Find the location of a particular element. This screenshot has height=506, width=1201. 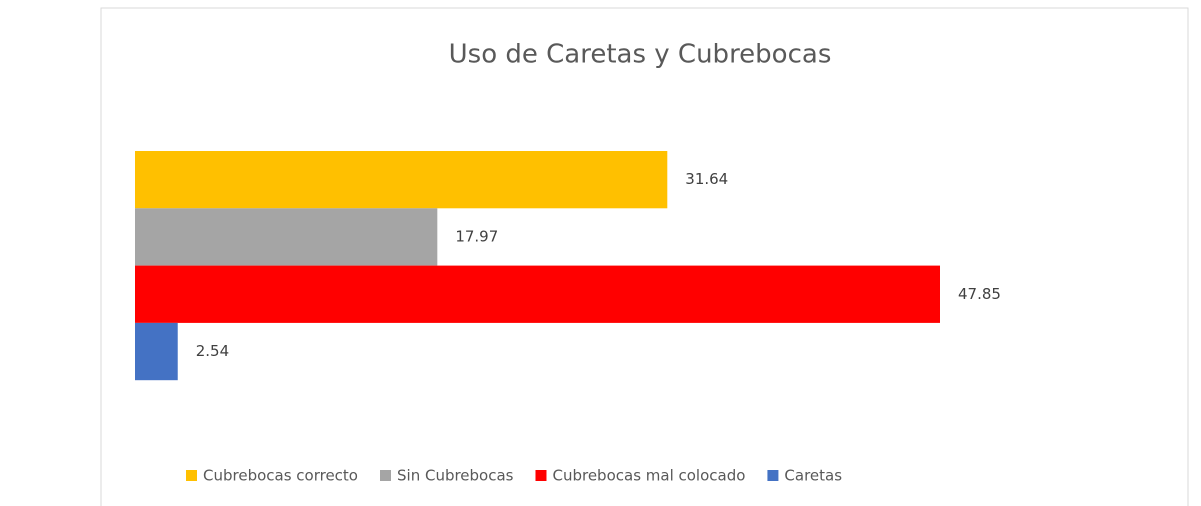

data-label: 31.64 is located at coordinates (706, 179).